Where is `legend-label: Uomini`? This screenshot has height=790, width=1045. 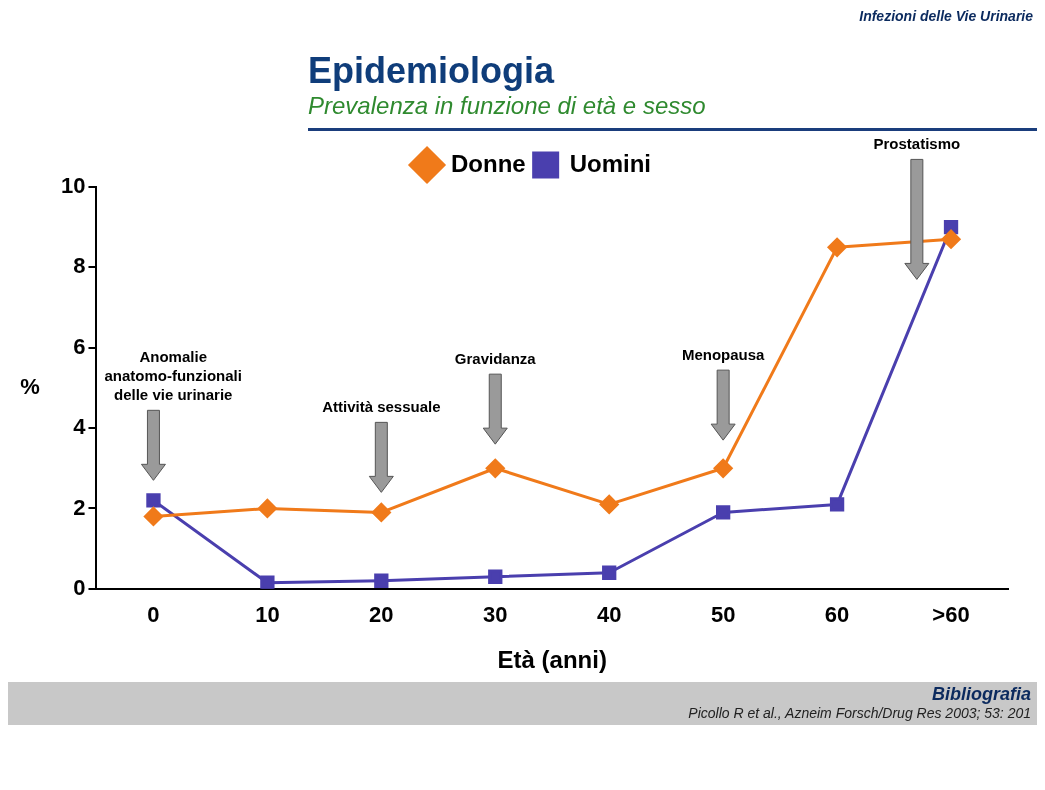 legend-label: Uomini is located at coordinates (610, 163).